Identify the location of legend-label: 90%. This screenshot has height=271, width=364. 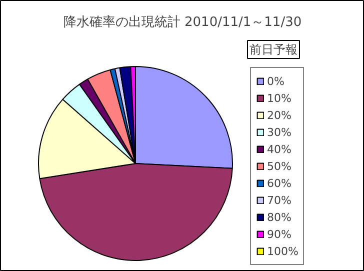
(279, 234).